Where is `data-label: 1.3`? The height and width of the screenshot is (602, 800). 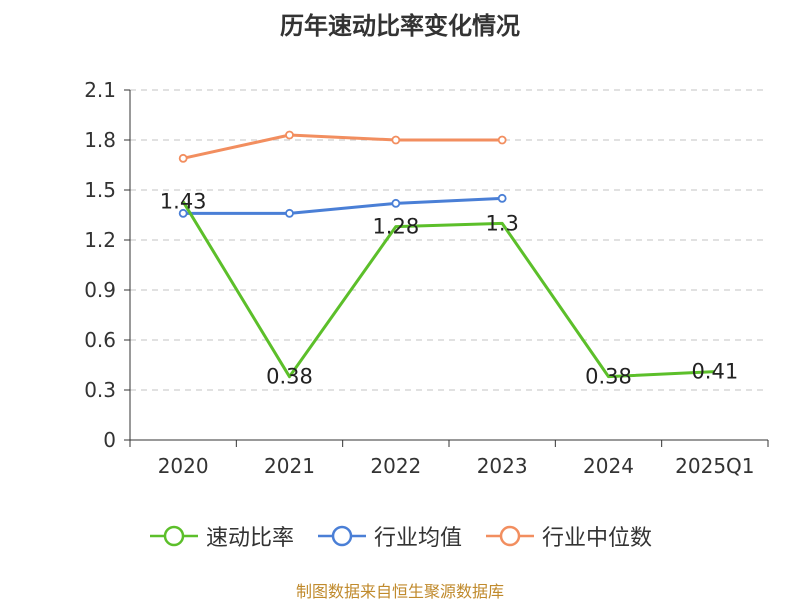 data-label: 1.3 is located at coordinates (501, 223).